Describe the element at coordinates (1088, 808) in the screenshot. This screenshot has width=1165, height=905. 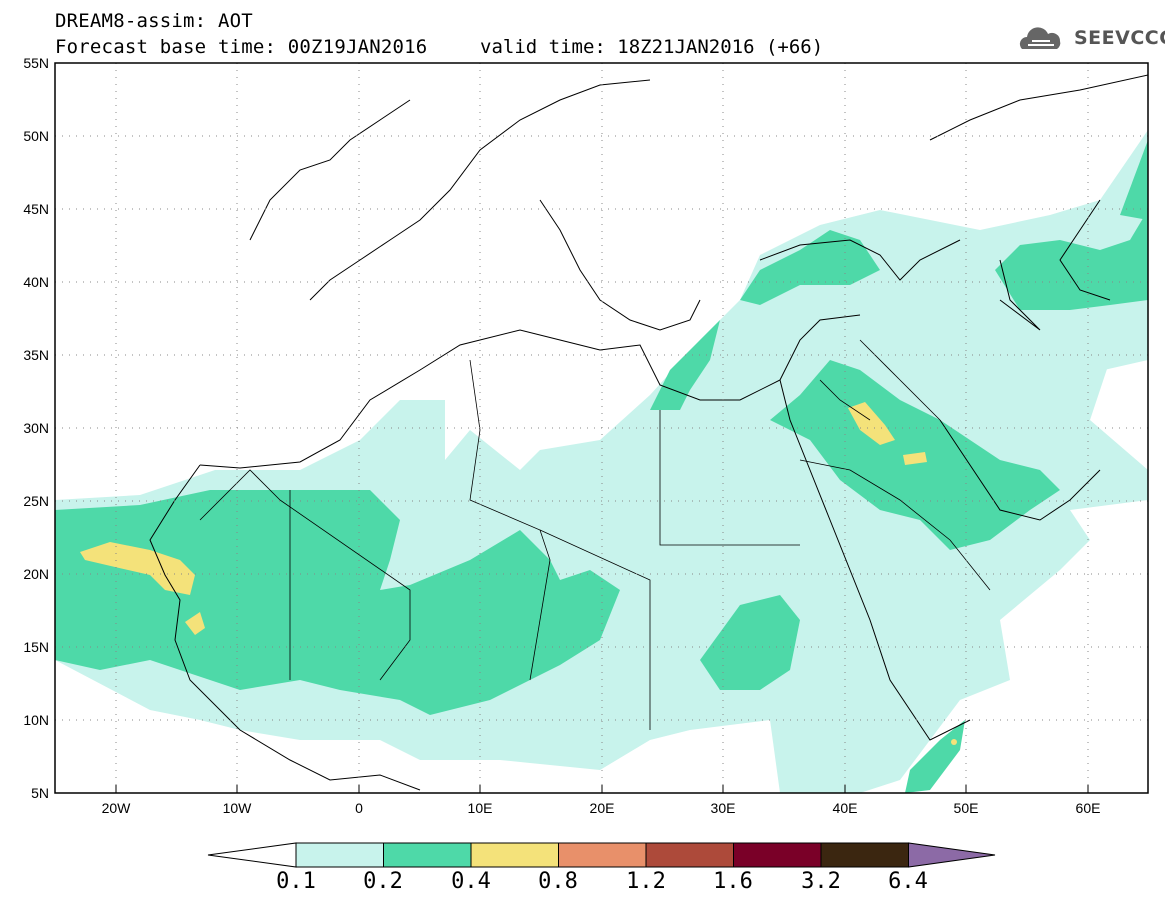
I see `lon-label: 60E` at that location.